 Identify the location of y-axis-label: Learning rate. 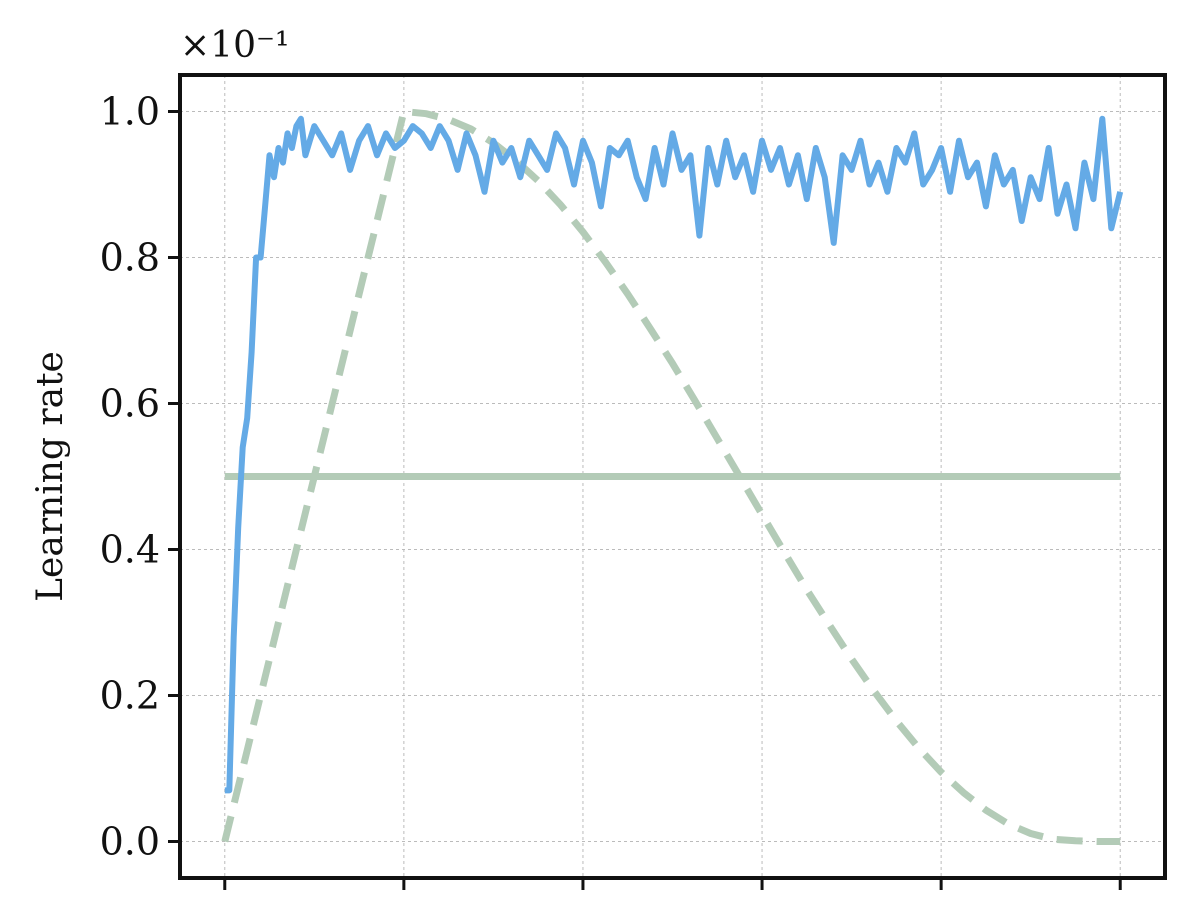
(50, 476).